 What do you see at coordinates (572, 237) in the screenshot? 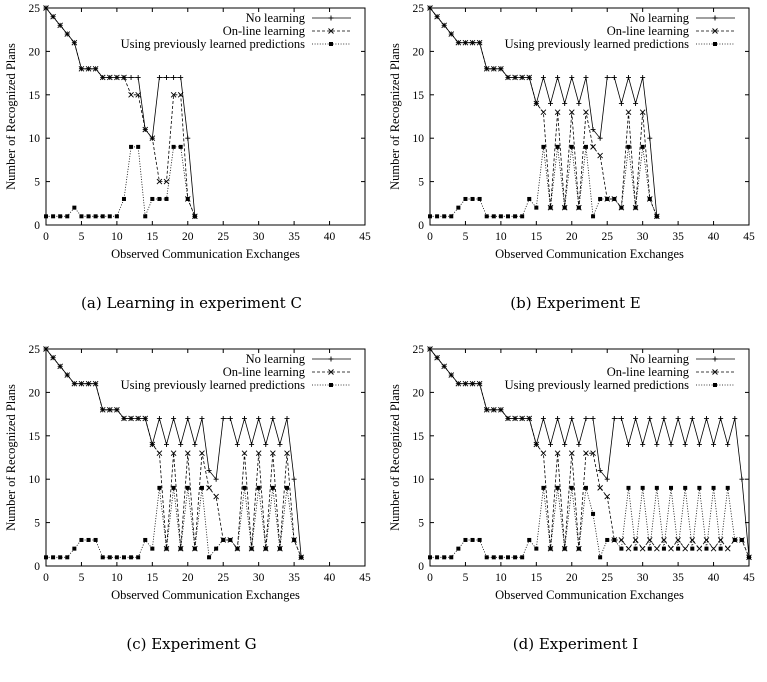
I see `x-tick-label: 20` at bounding box center [572, 237].